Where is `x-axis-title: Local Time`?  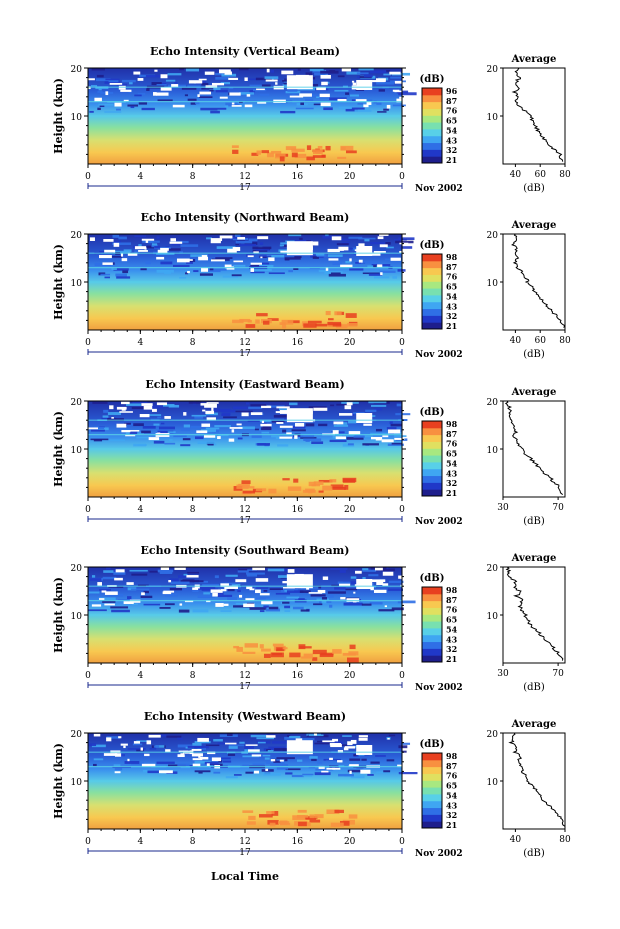 x-axis-title: Local Time is located at coordinates (245, 876).